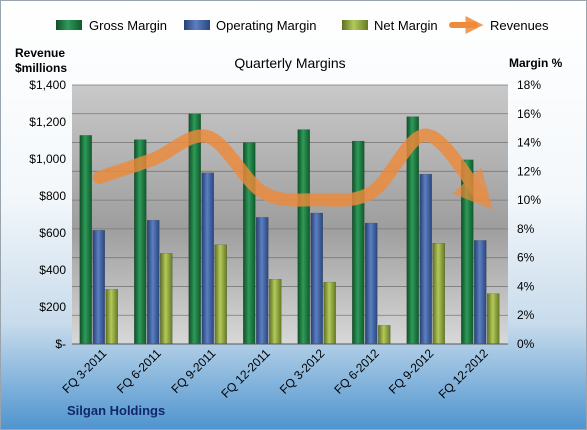  Describe the element at coordinates (98, 287) in the screenshot. I see `bar-operating-margin-fq-3-2011` at that location.